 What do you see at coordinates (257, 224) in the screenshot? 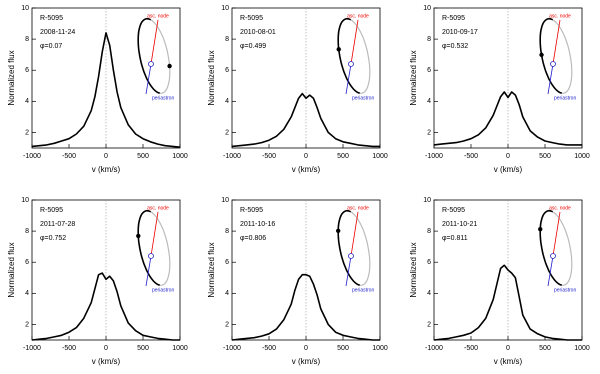
I see `panel-date: 2011-10-16` at bounding box center [257, 224].